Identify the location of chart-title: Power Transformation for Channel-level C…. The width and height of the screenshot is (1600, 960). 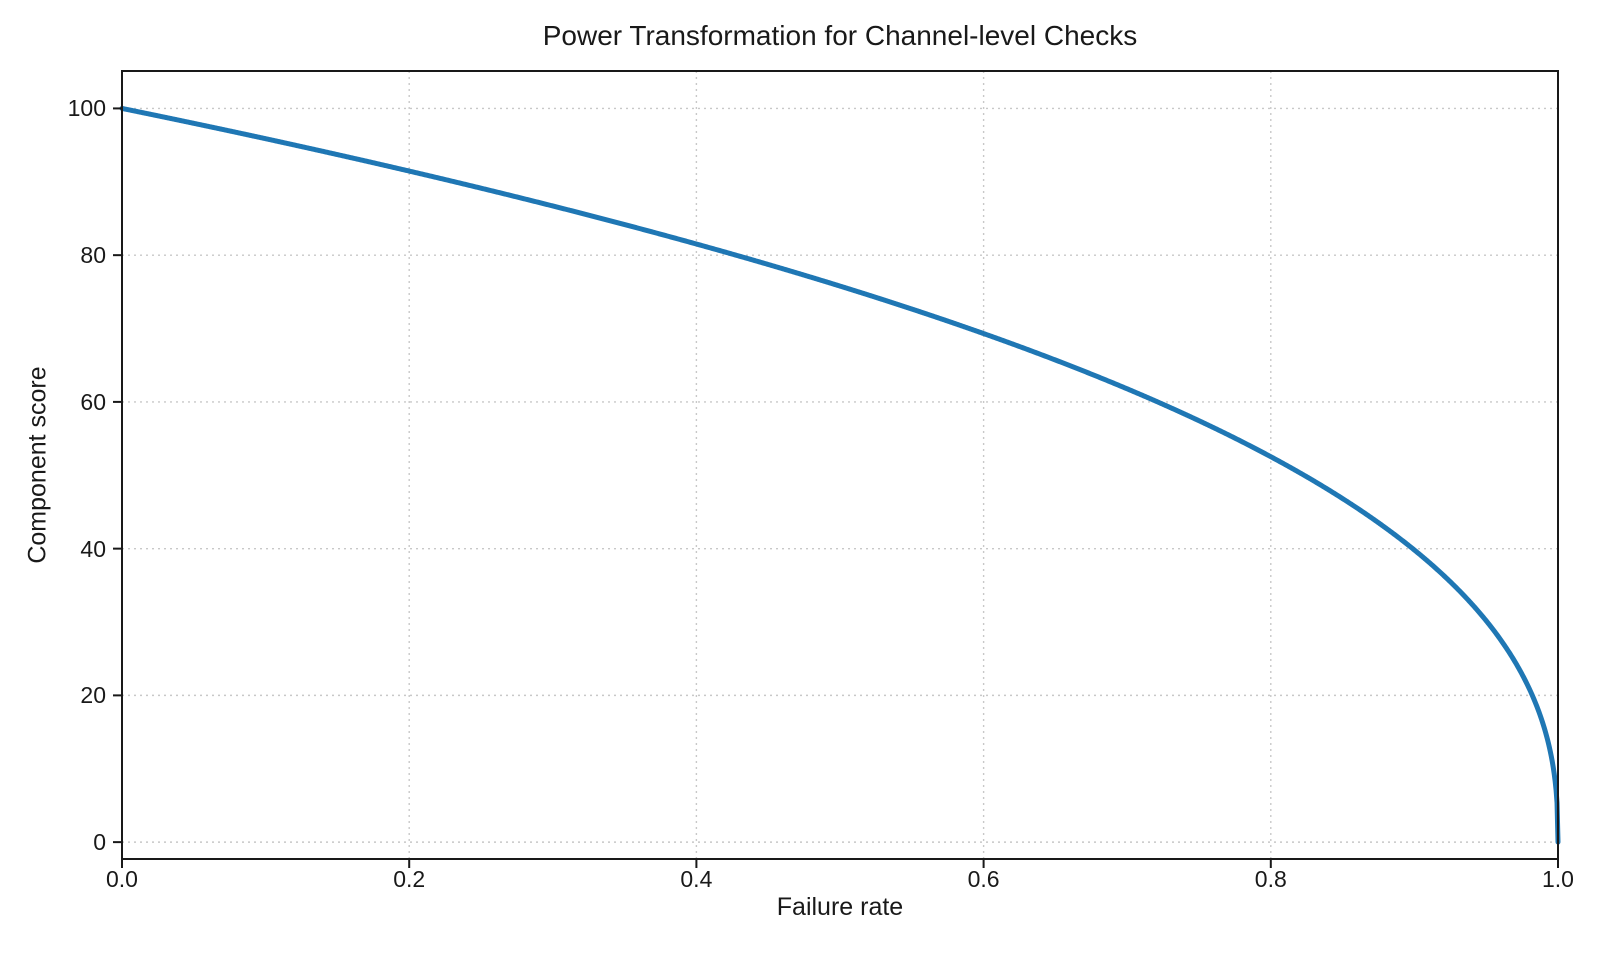
(840, 35).